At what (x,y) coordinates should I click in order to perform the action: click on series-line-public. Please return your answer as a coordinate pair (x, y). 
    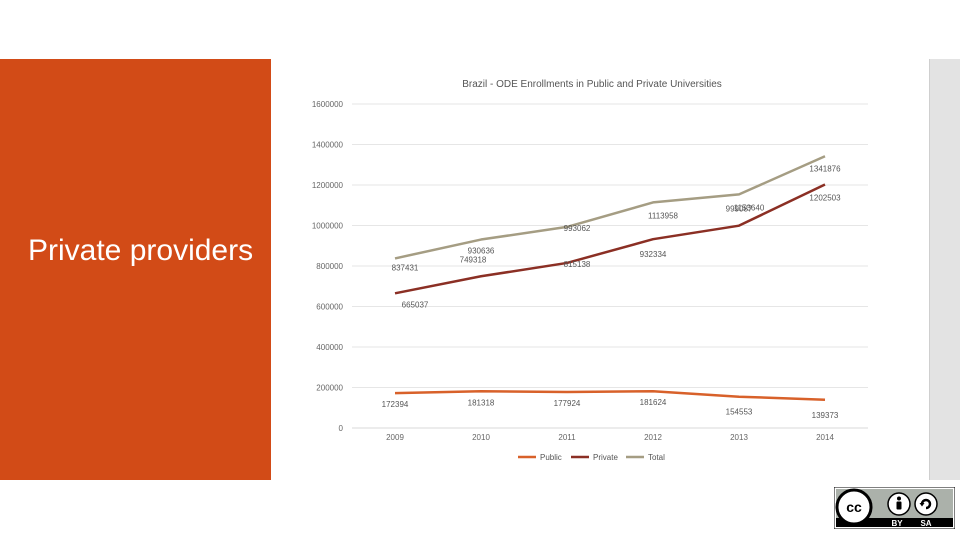
    Looking at the image, I should click on (610, 395).